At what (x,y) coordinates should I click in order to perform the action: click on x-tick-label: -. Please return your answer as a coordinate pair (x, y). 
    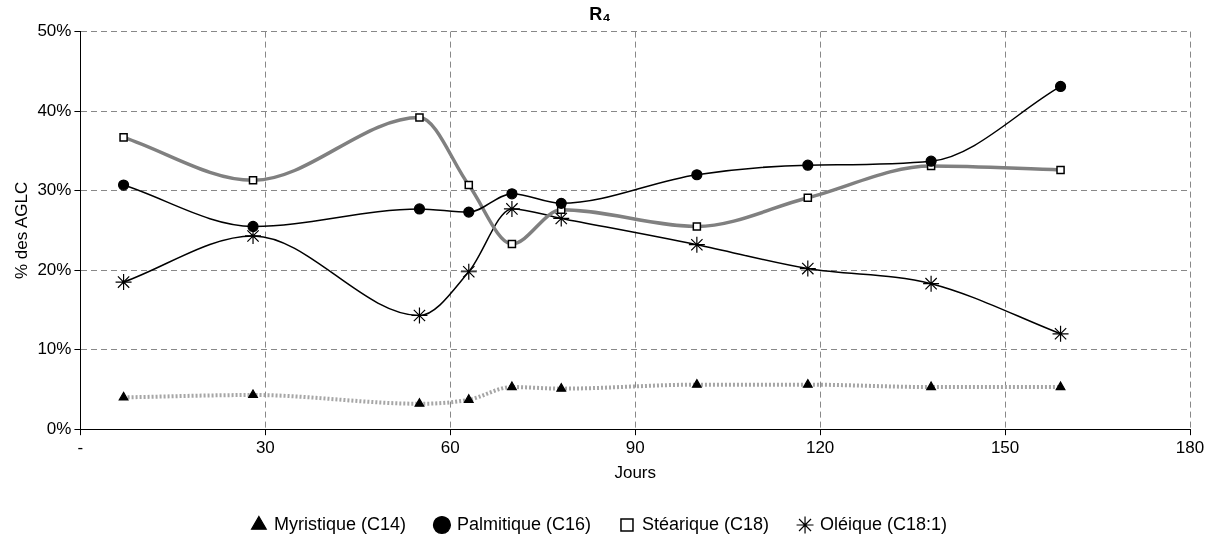
    Looking at the image, I should click on (80, 448).